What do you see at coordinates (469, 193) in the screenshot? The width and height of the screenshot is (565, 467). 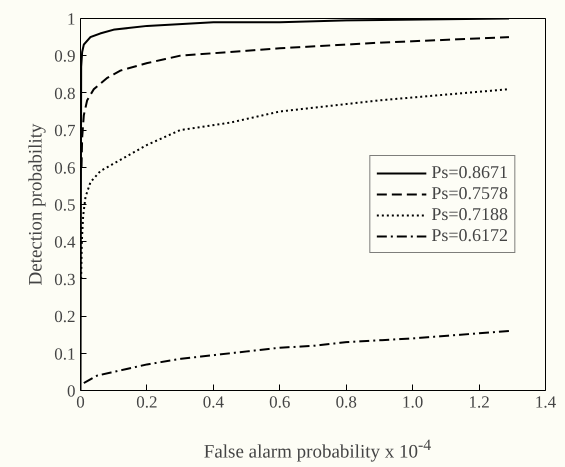 I see `legend-label: Ps=0.7578` at bounding box center [469, 193].